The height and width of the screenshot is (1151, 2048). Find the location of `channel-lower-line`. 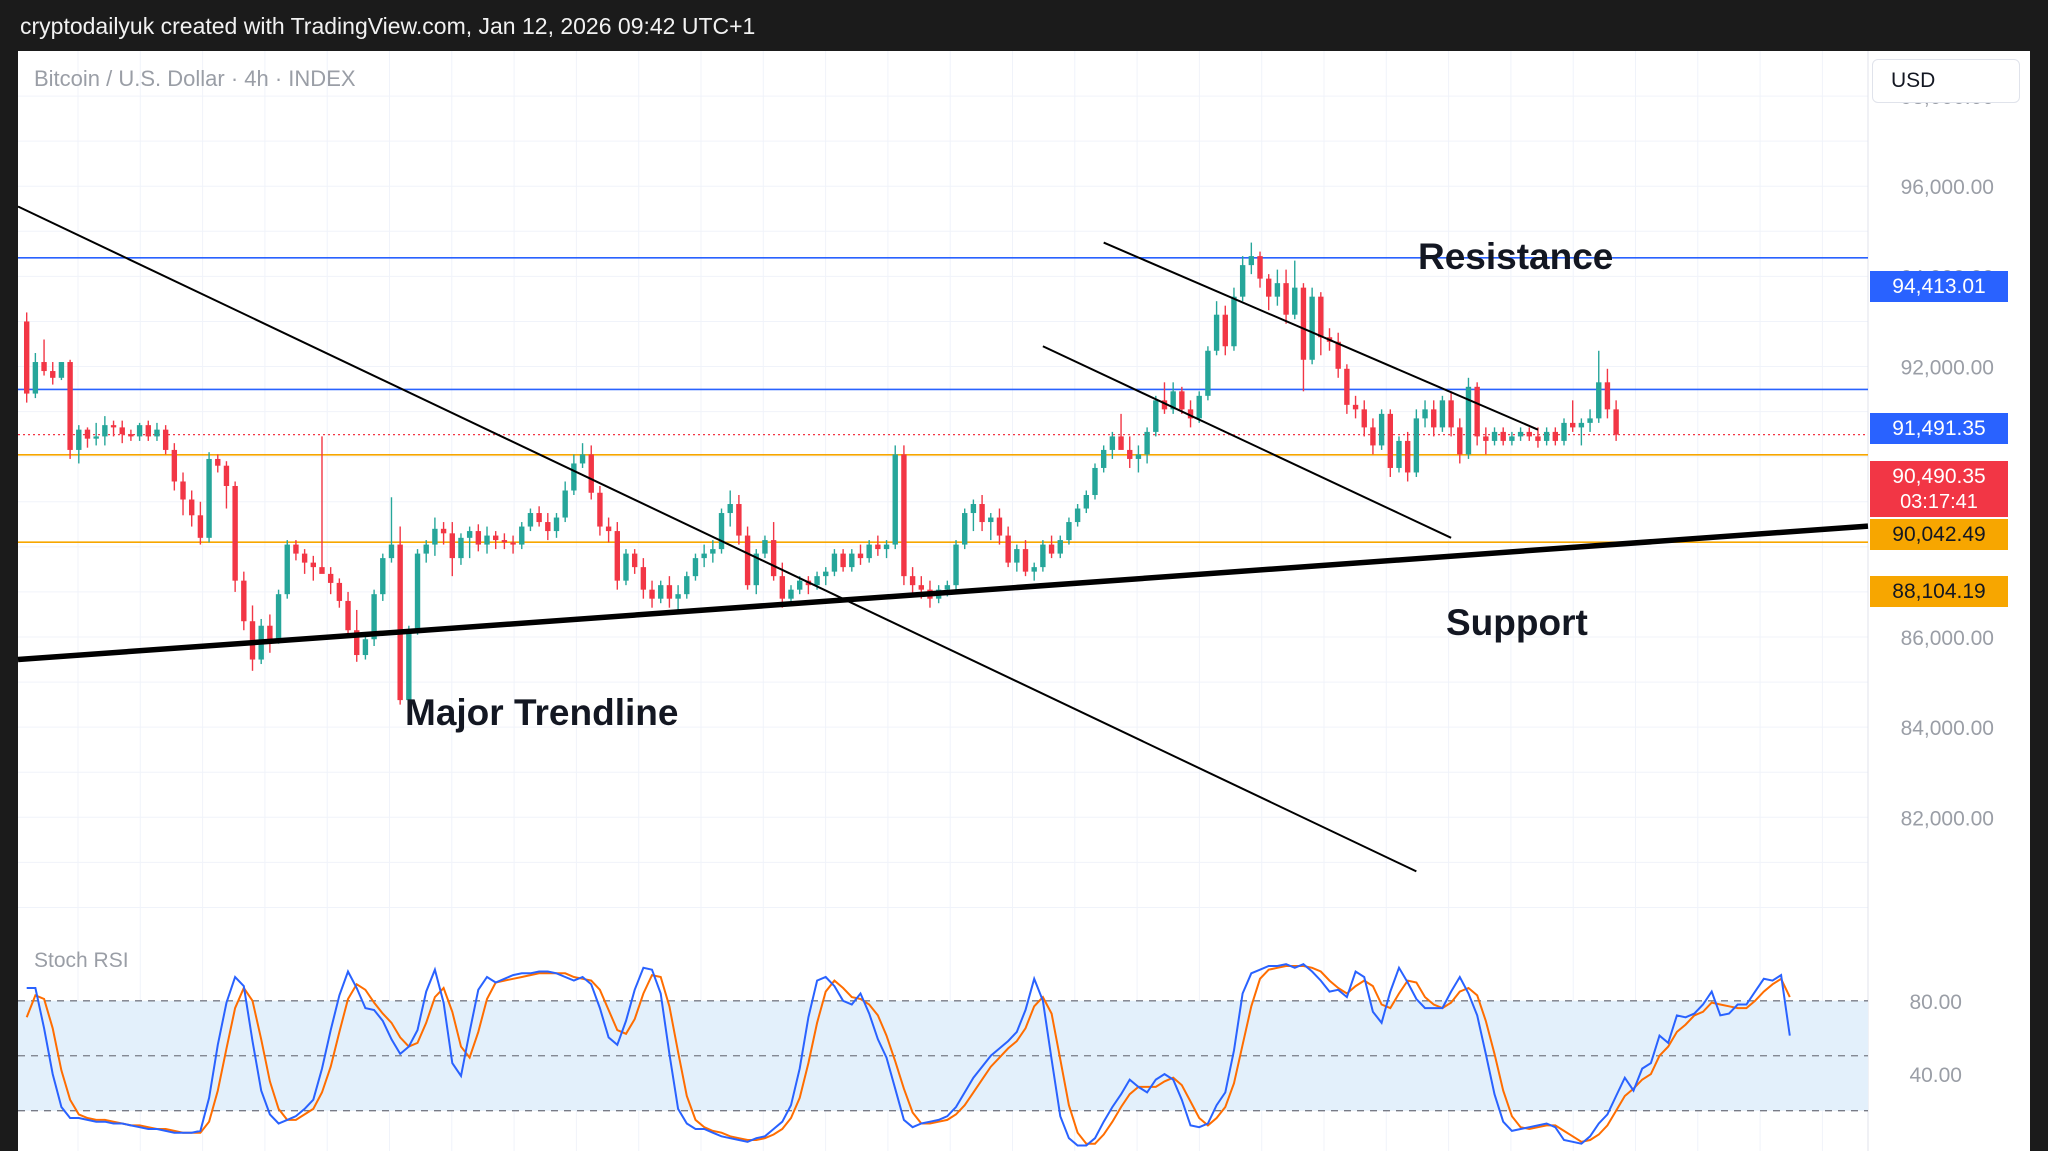

channel-lower-line is located at coordinates (1247, 442).